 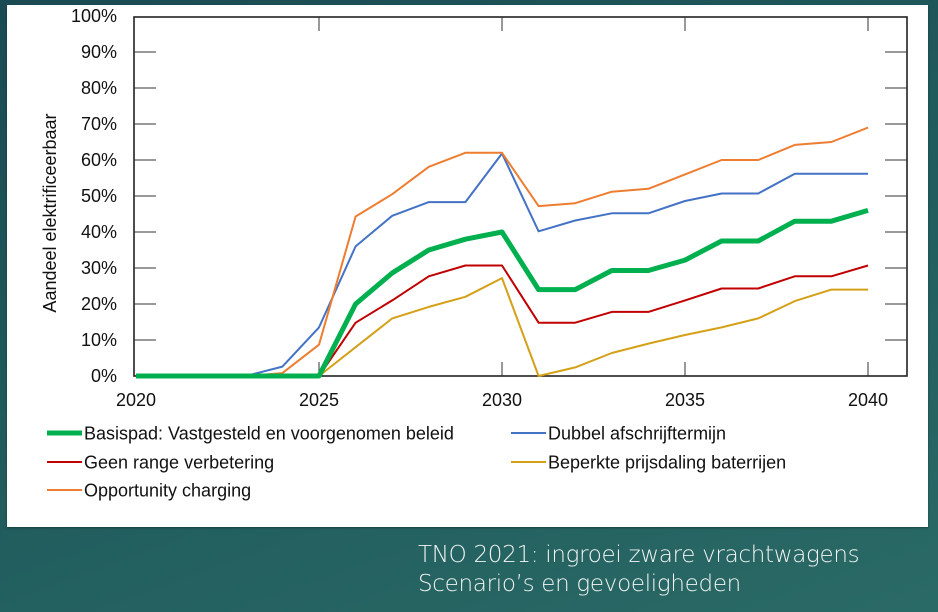 I want to click on y-tick-label: 60%, so click(x=99, y=160).